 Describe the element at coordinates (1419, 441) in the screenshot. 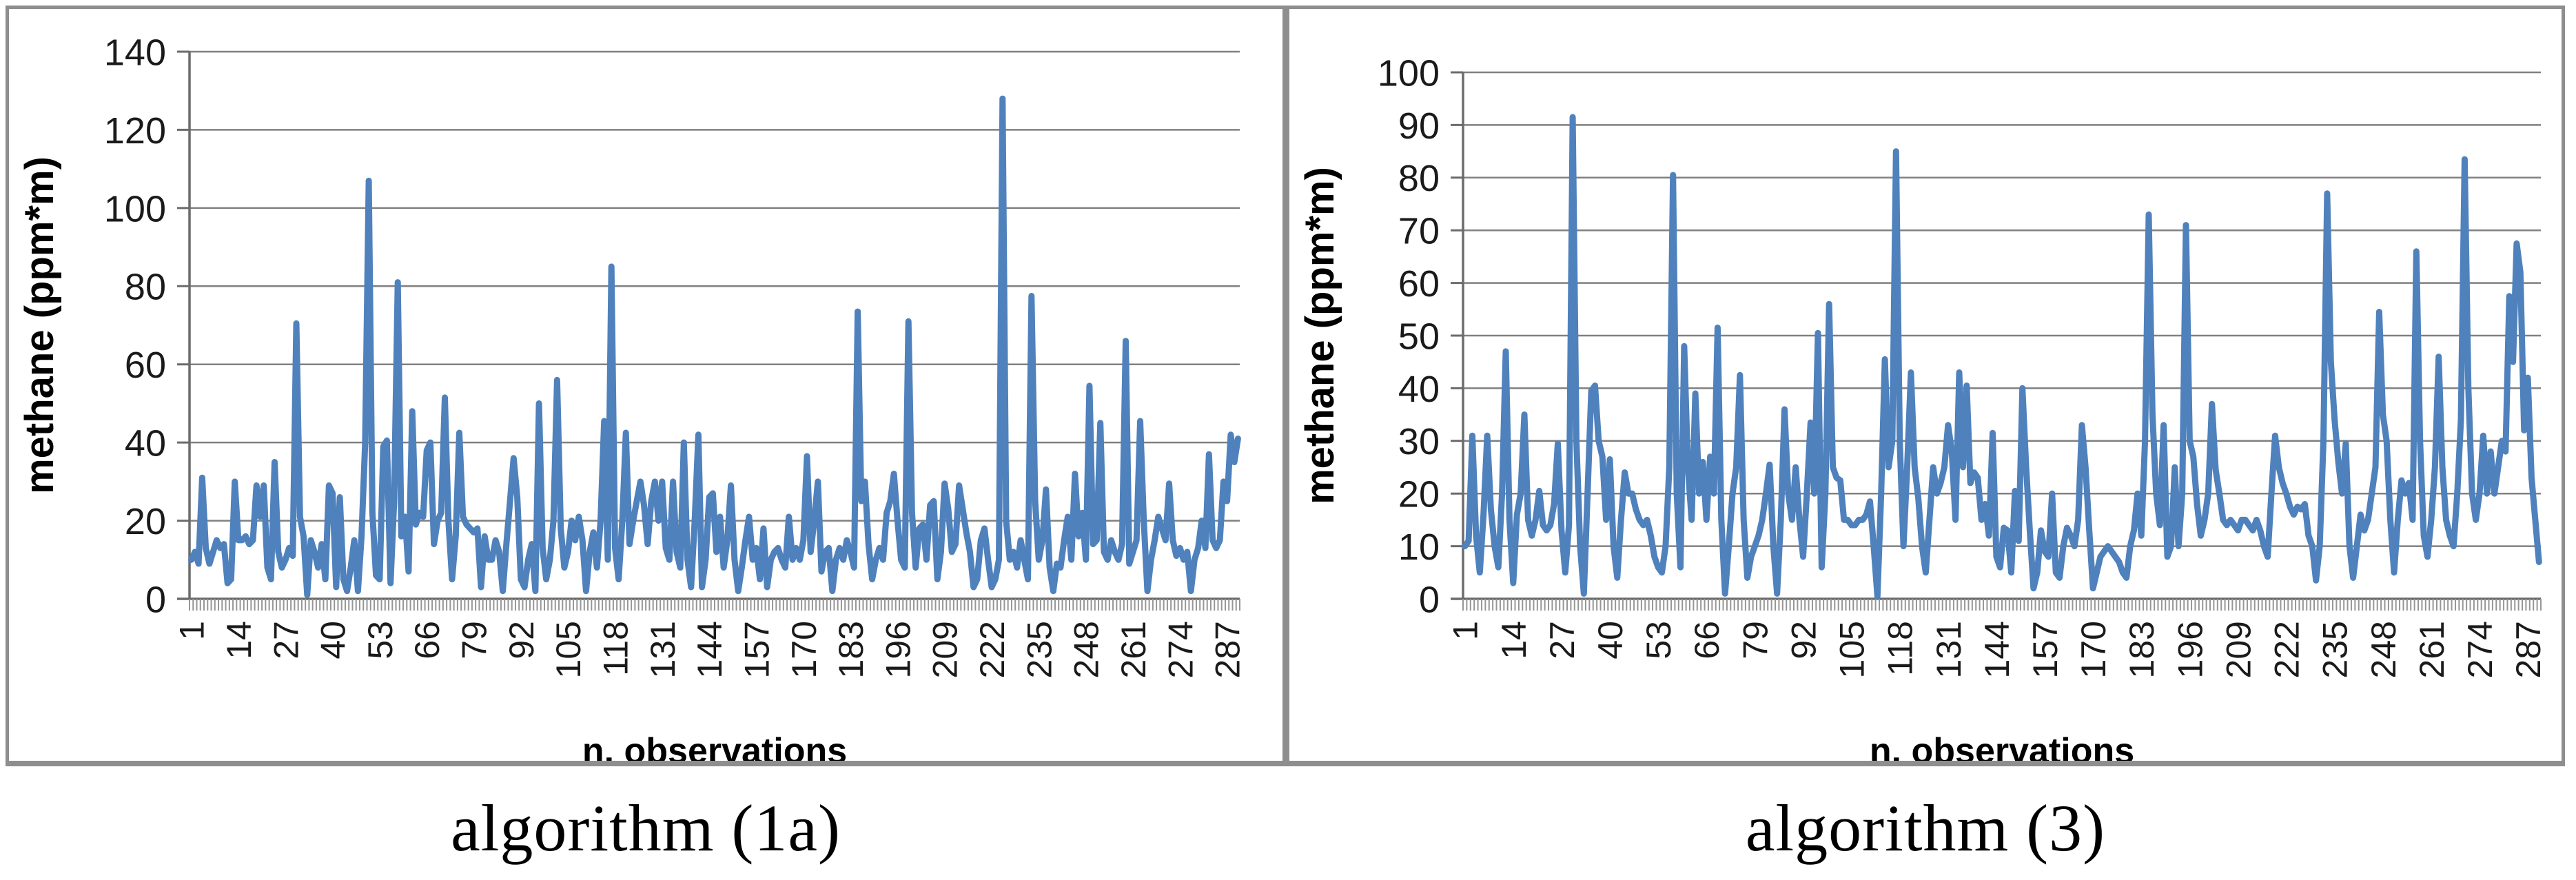

I see `y-tick-label: 30` at that location.